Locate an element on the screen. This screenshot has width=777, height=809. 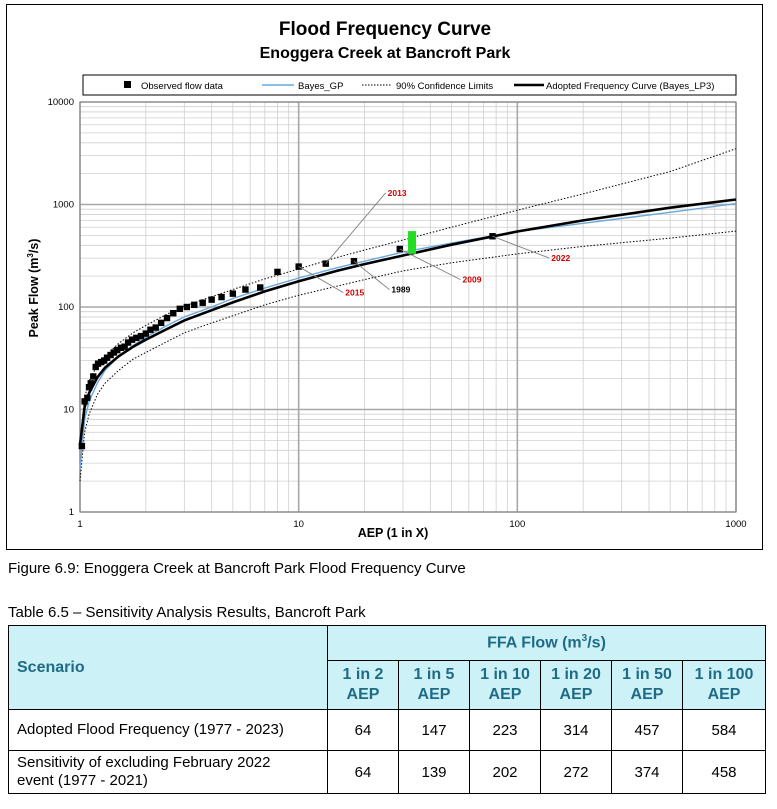
legend-label-bayes-gp: Bayes_GP is located at coordinates (320, 86).